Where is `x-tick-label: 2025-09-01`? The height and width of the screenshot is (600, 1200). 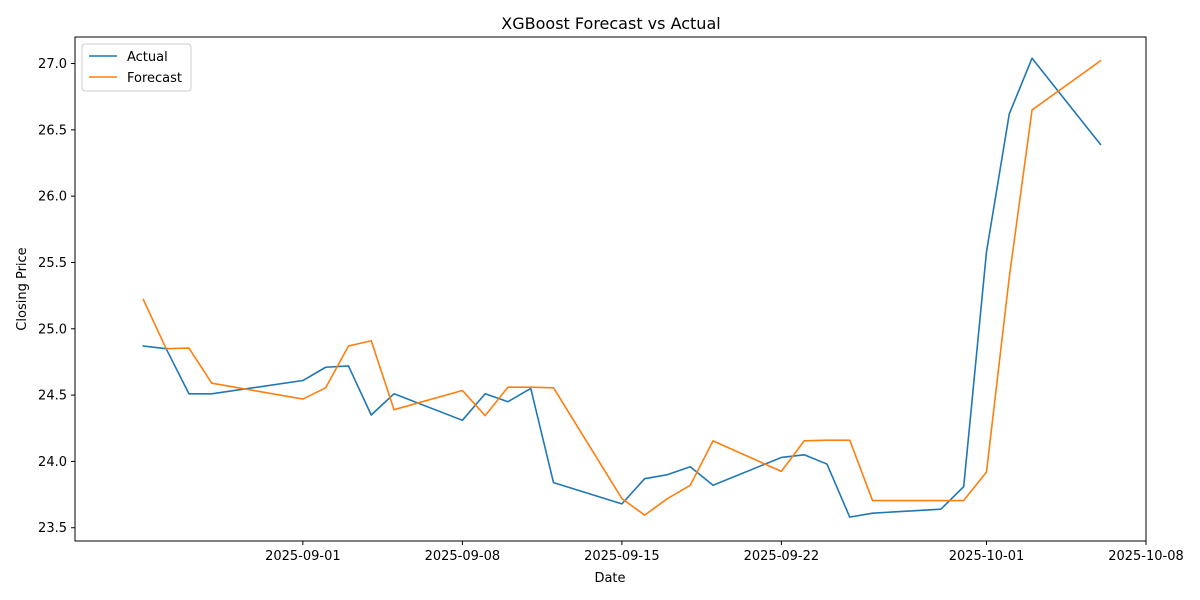
x-tick-label: 2025-09-01 is located at coordinates (303, 556).